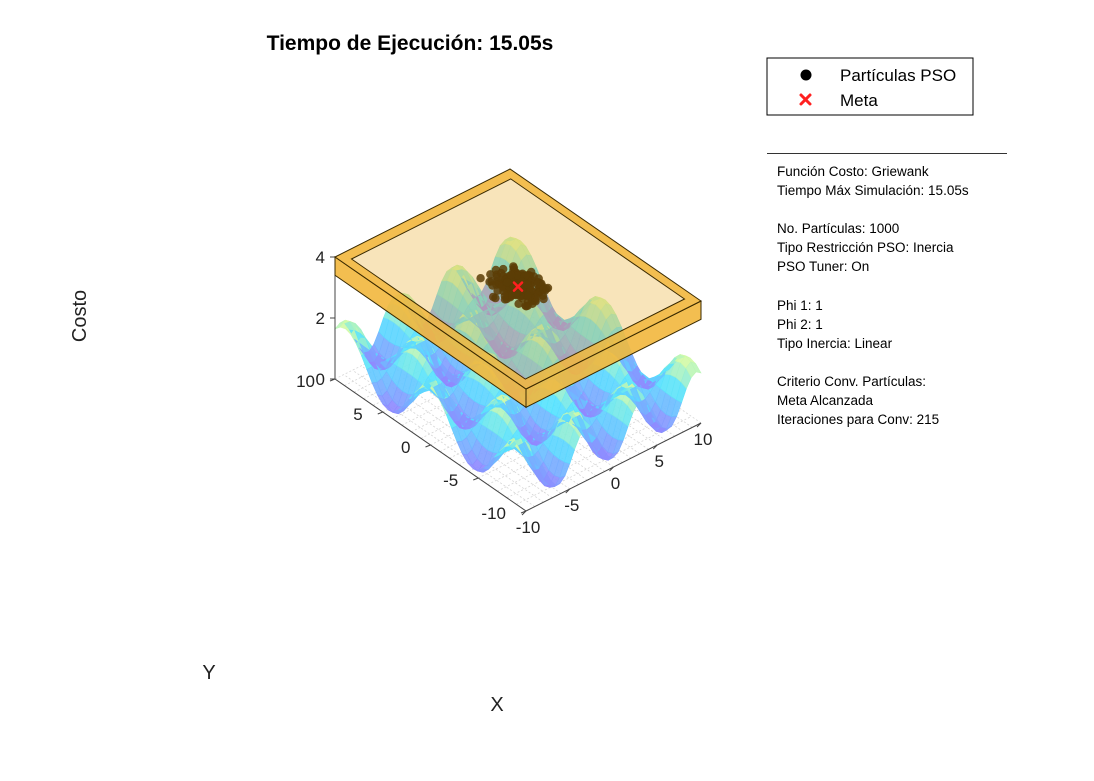  Describe the element at coordinates (493, 513) in the screenshot. I see `y-tick-label: -10` at that location.